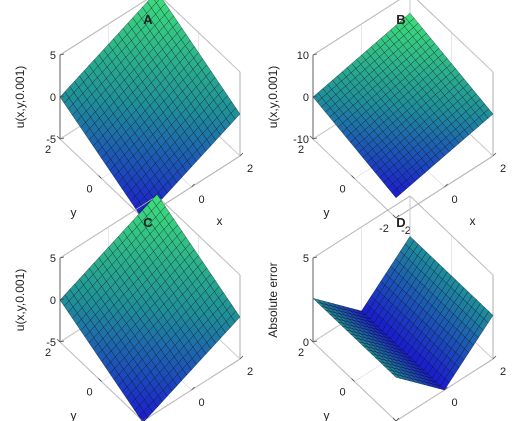 This screenshot has width=515, height=421. Describe the element at coordinates (406, 231) in the screenshot. I see `x-tick-label: -2` at that location.